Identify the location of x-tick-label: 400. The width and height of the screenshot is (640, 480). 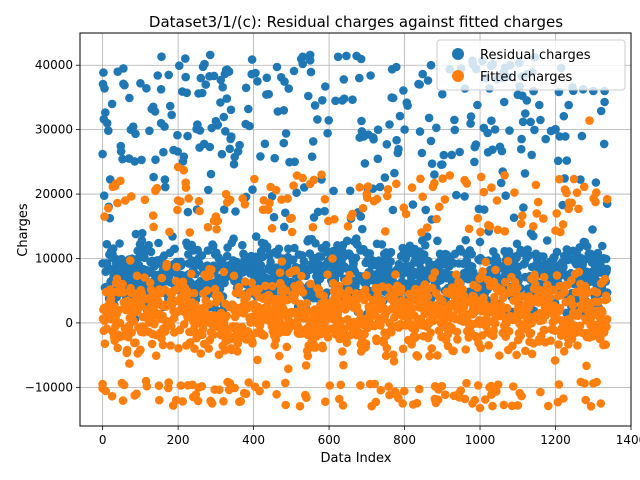
(253, 440).